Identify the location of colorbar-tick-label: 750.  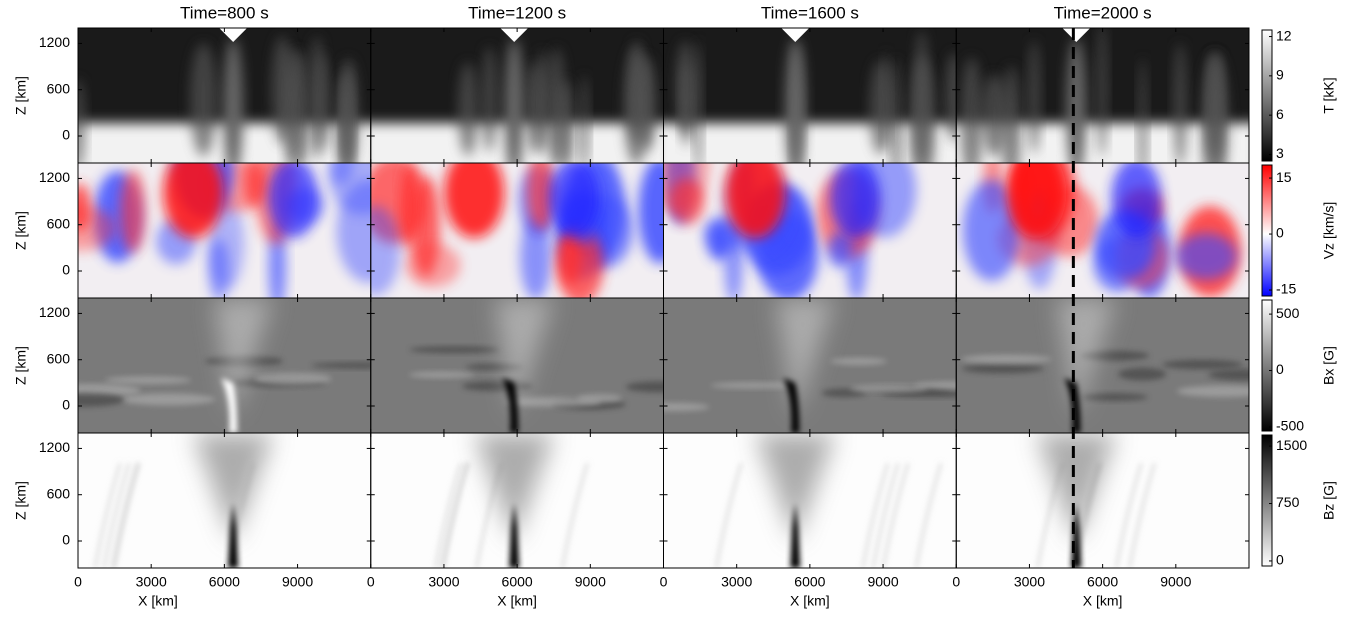
(1288, 502).